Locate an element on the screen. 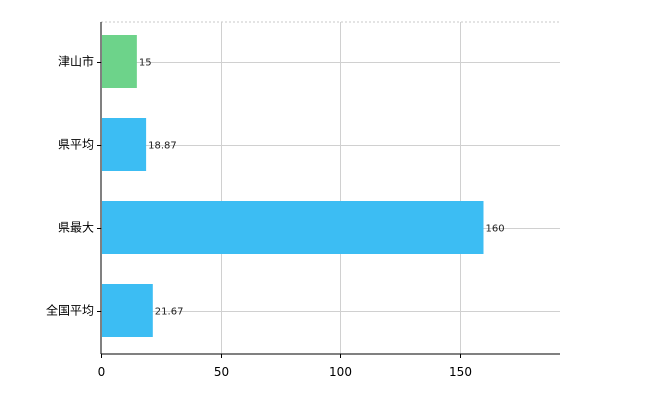  x-tick-label: 100 is located at coordinates (340, 372).